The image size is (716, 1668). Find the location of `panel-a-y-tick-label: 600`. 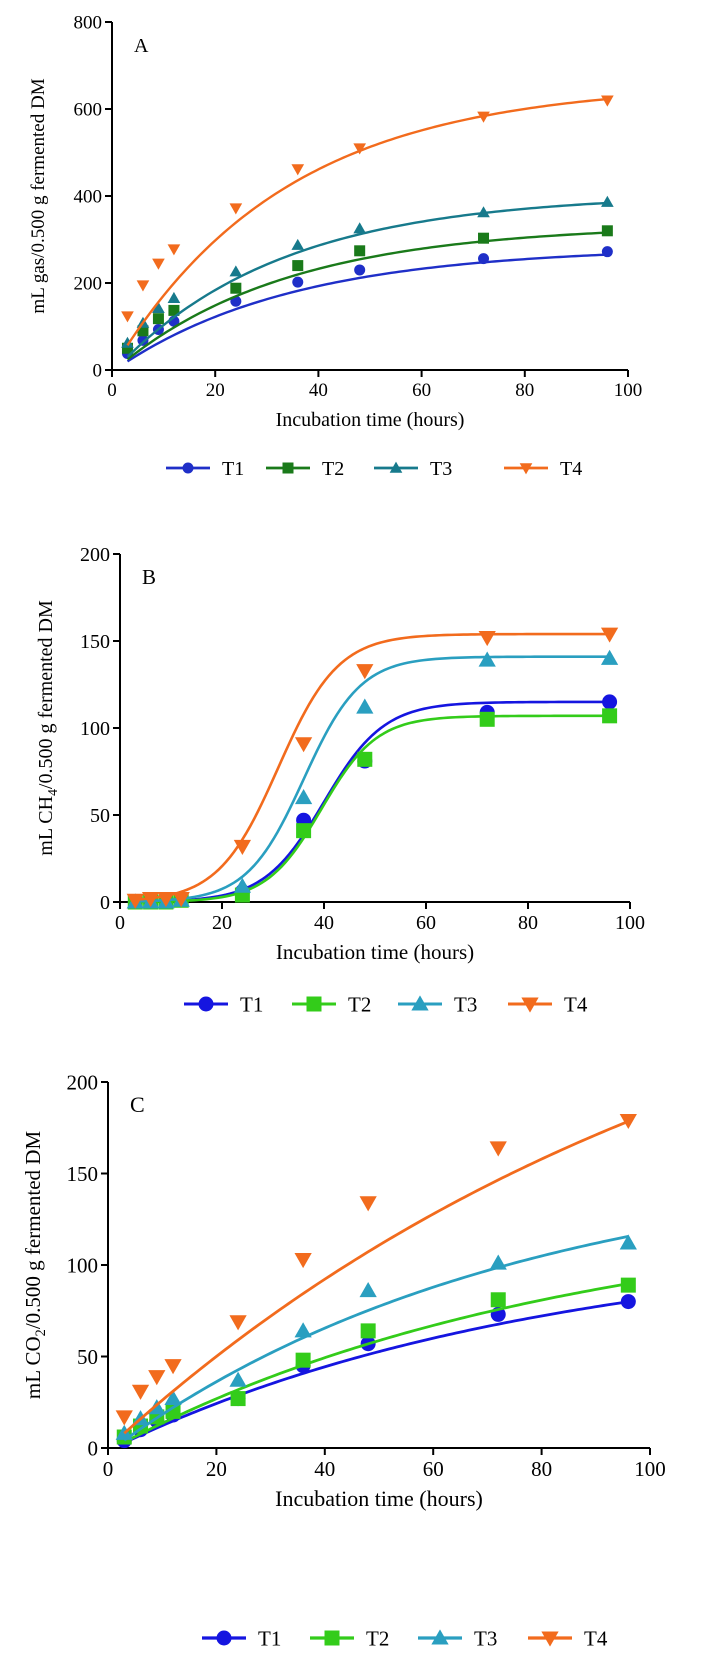

panel-a-y-tick-label: 600 is located at coordinates (88, 110).